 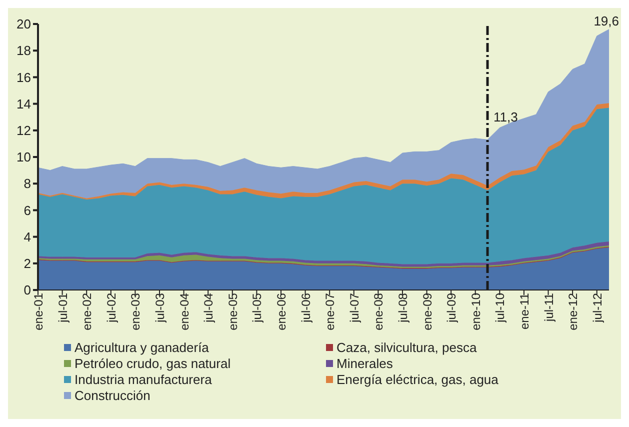 What do you see at coordinates (233, 311) in the screenshot?
I see `x-tick-label: ene-05` at bounding box center [233, 311].